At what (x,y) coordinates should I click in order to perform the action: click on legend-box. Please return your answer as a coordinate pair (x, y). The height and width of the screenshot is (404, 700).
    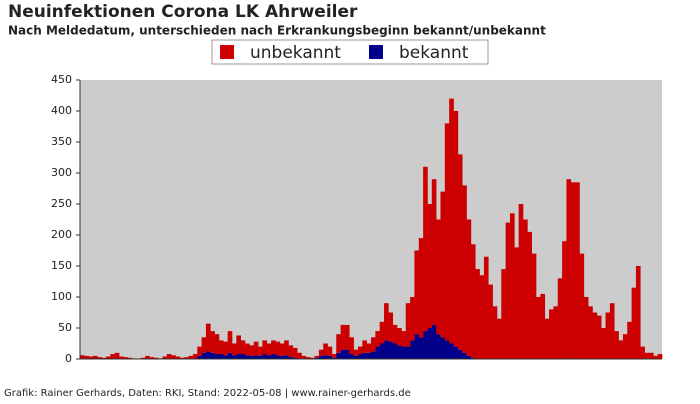
    Looking at the image, I should click on (350, 52).